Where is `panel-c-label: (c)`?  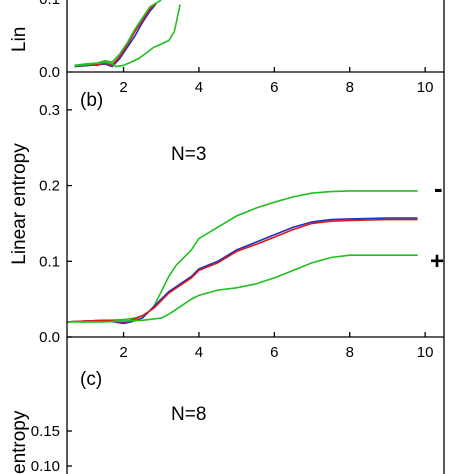 panel-c-label: (c) is located at coordinates (91, 379).